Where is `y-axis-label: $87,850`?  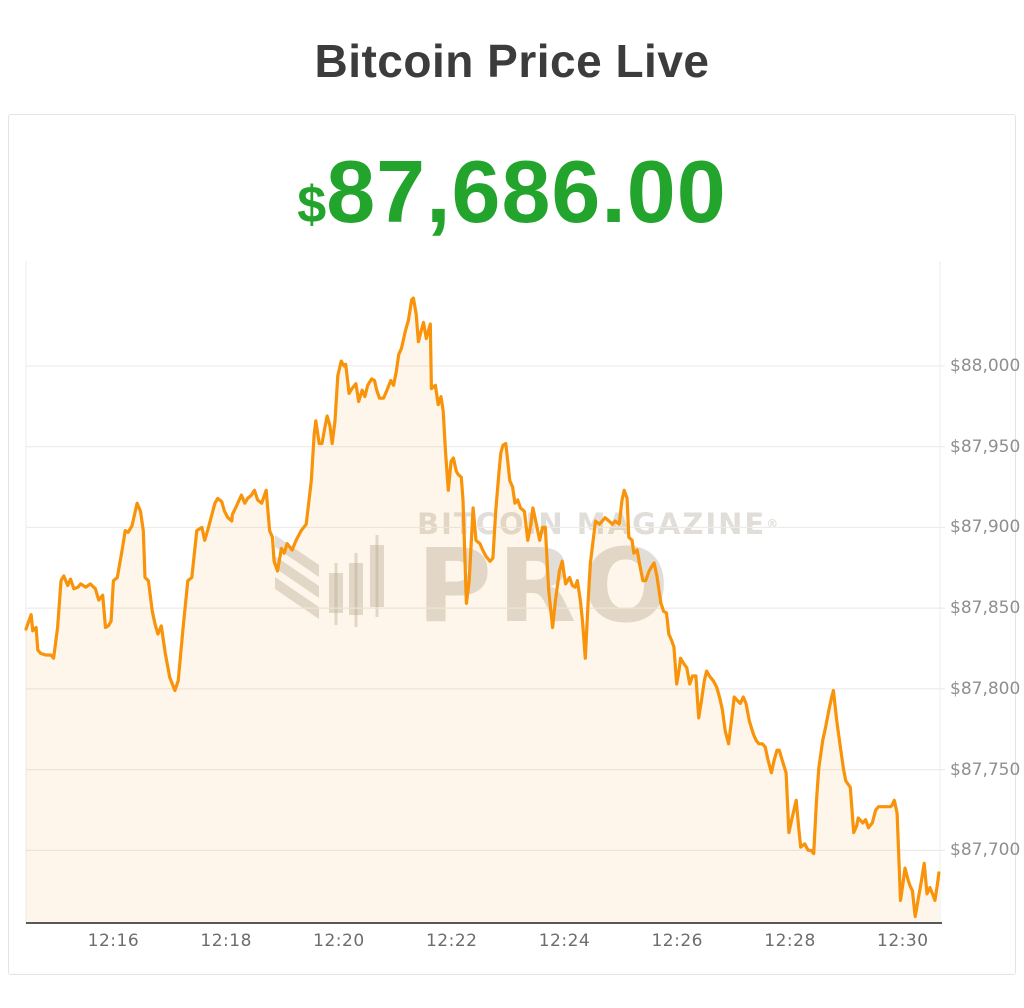 y-axis-label: $87,850 is located at coordinates (985, 608).